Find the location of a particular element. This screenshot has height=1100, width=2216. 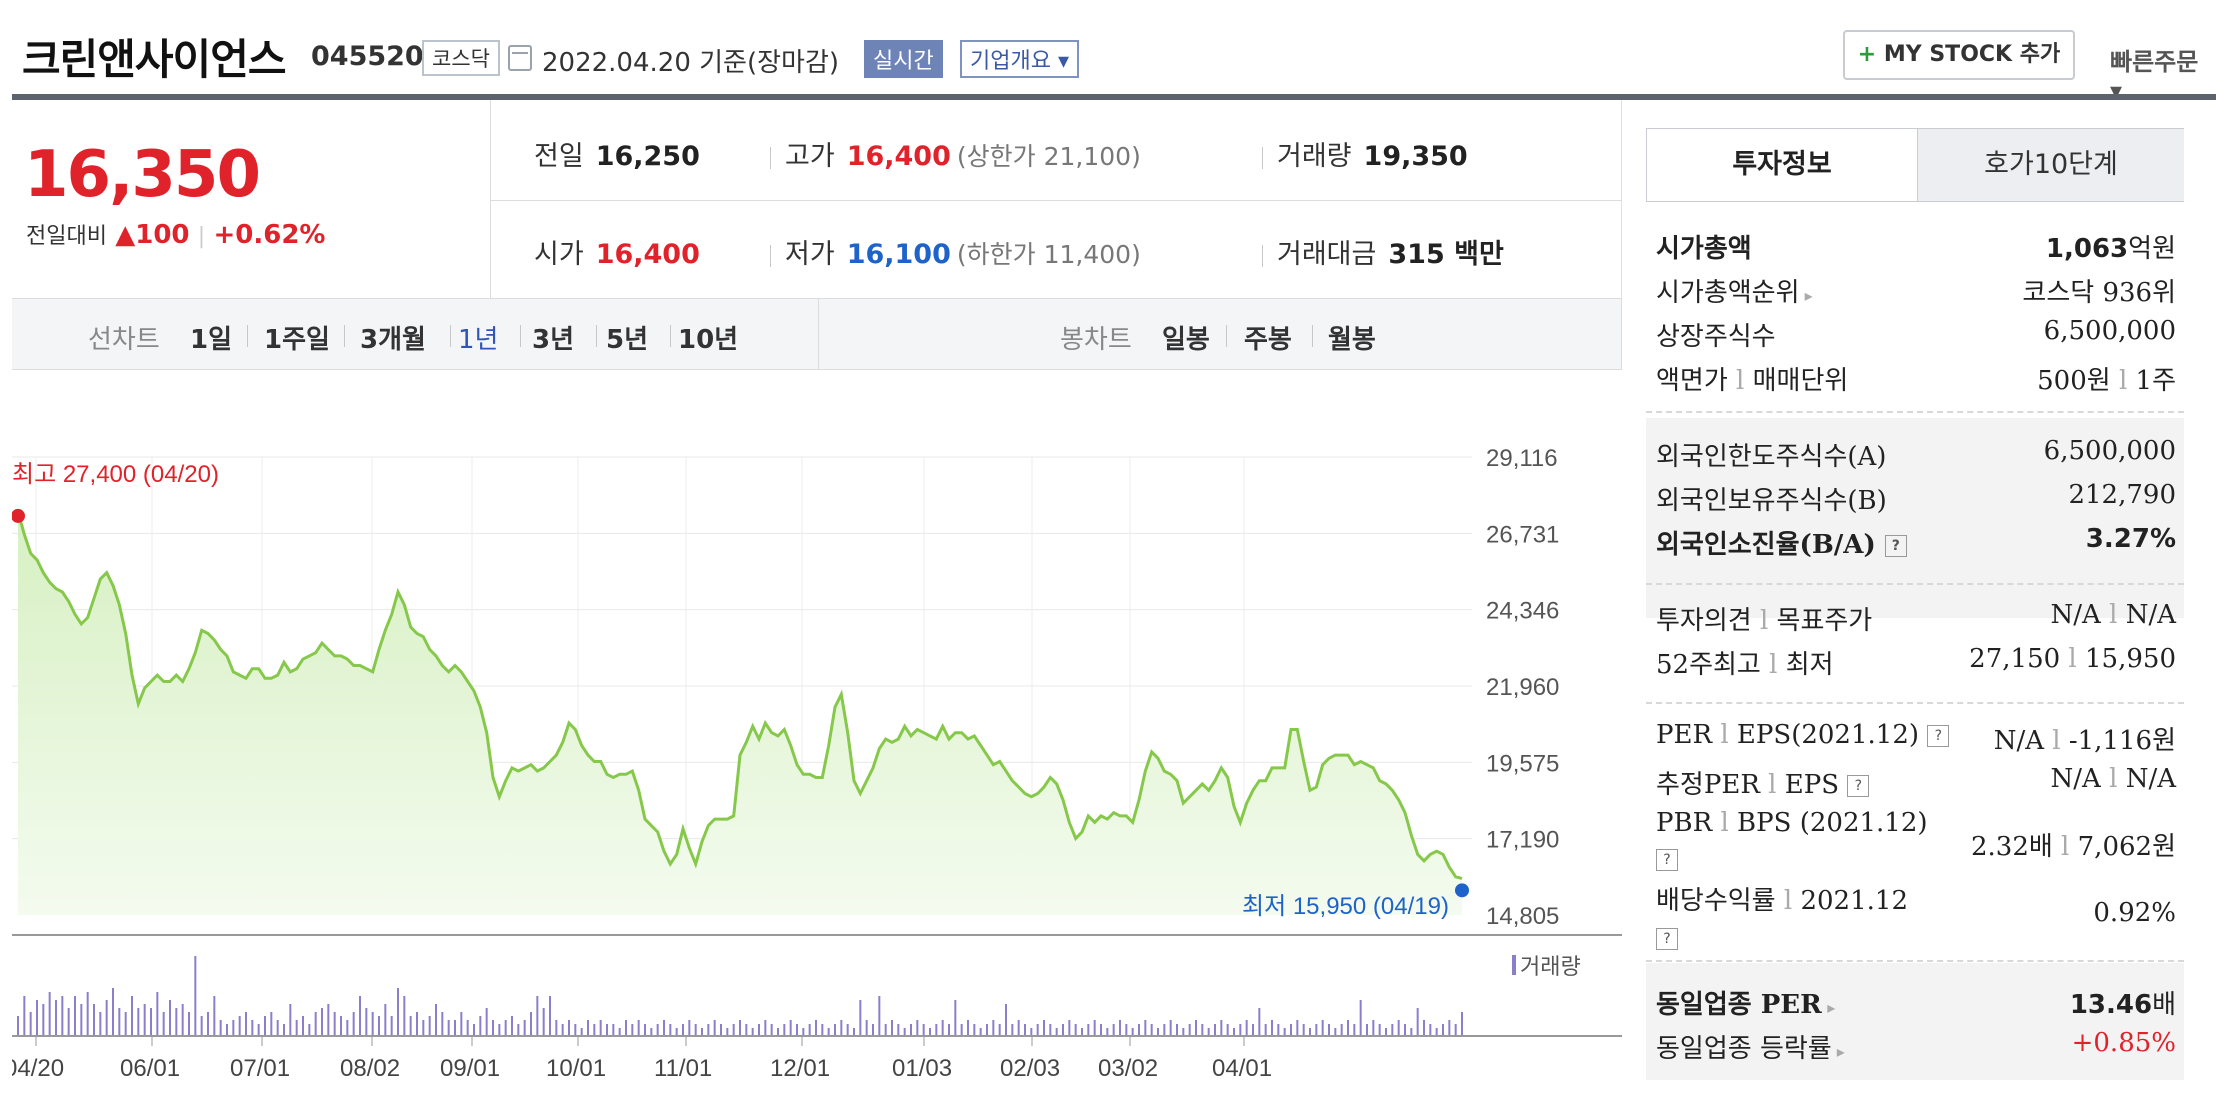

tab-investment-info: 투자정보 is located at coordinates (1782, 165).